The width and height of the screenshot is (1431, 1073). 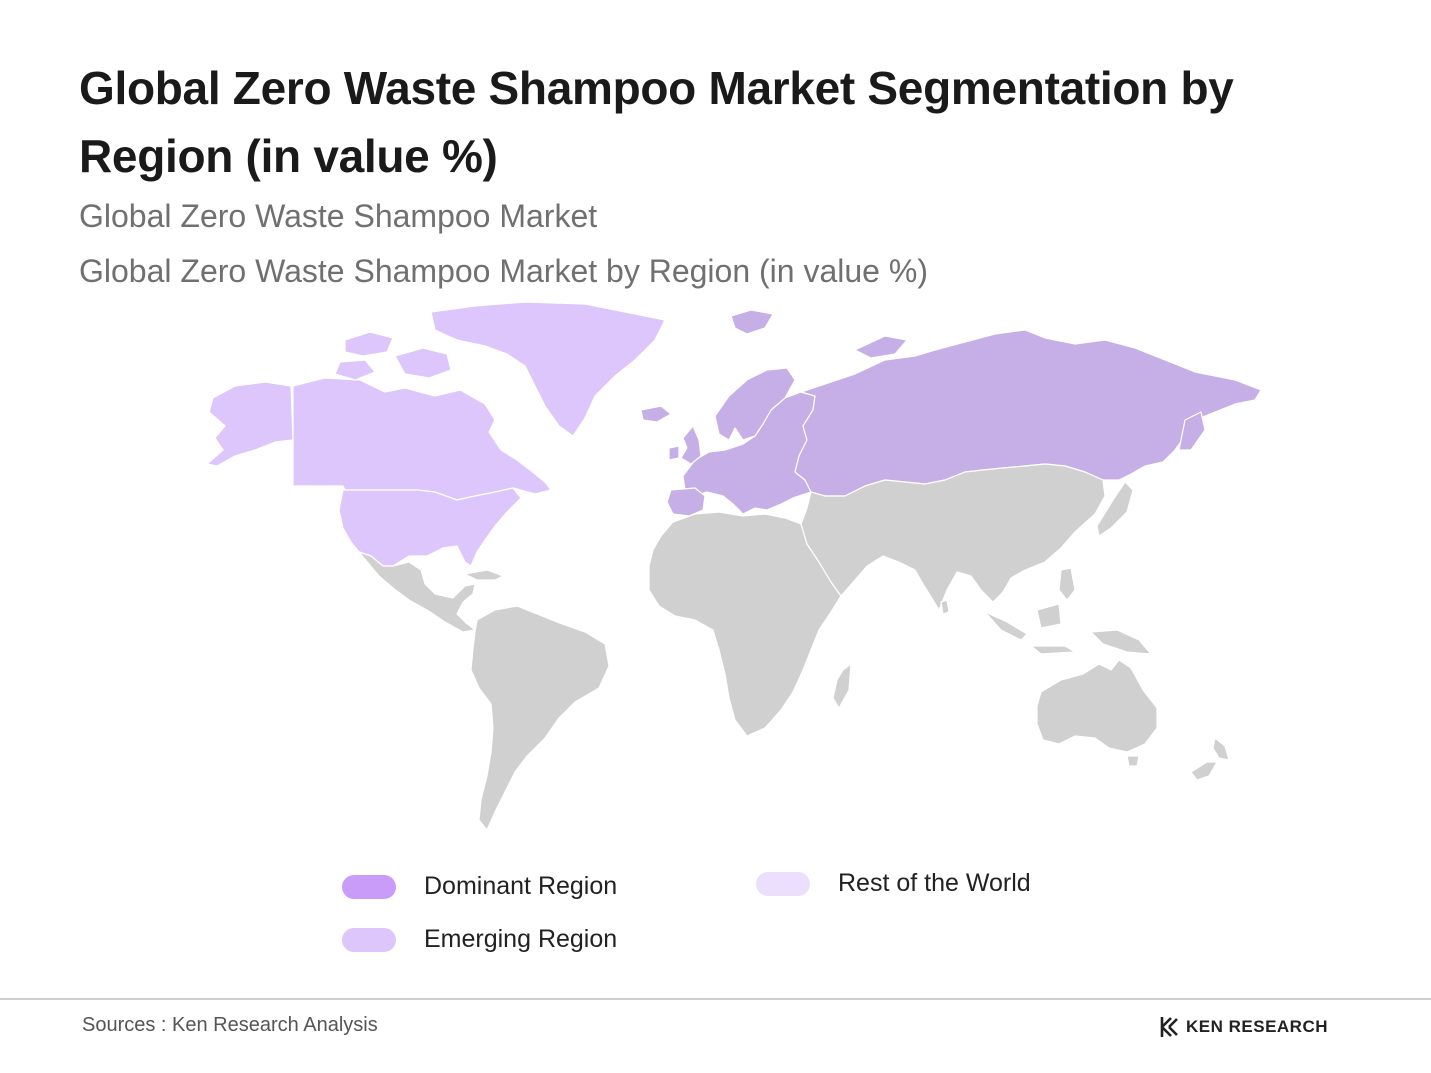 I want to click on region-caribbean, so click(x=484, y=575).